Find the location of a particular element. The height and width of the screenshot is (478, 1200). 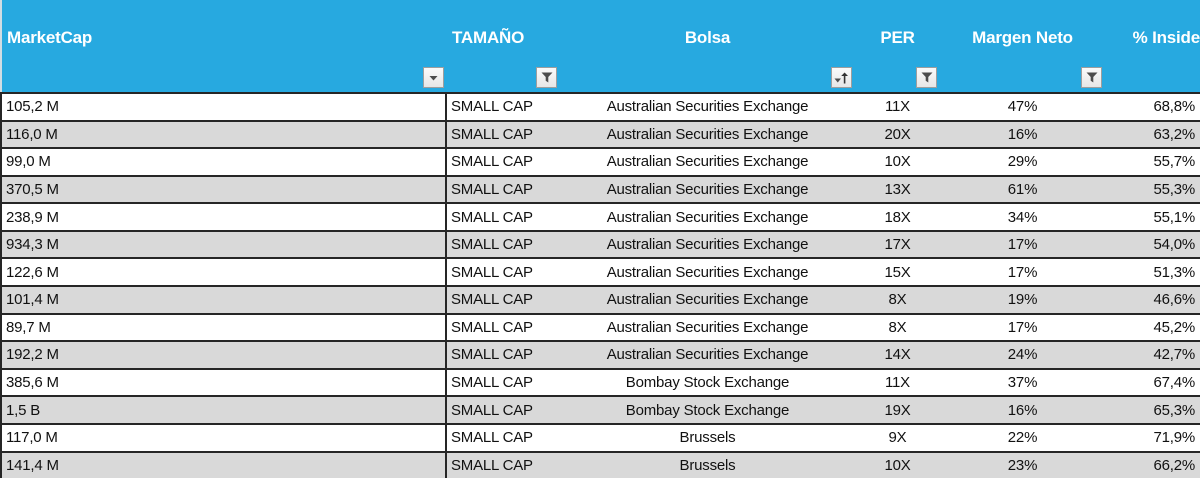

table-cell: 66,2% is located at coordinates (1174, 465).